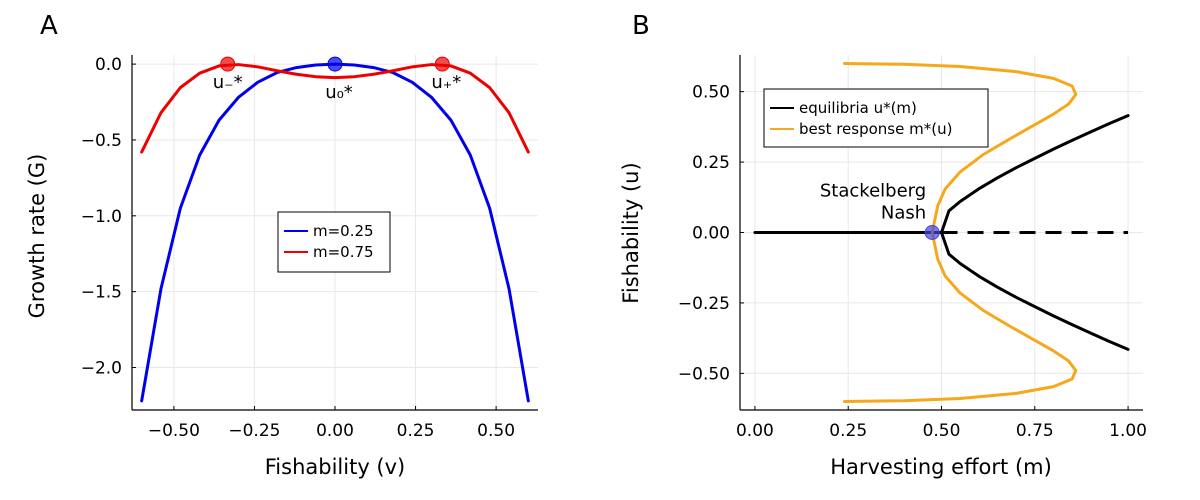 This screenshot has height=500, width=1200. I want to click on y-tick-label: −0.50, so click(704, 374).